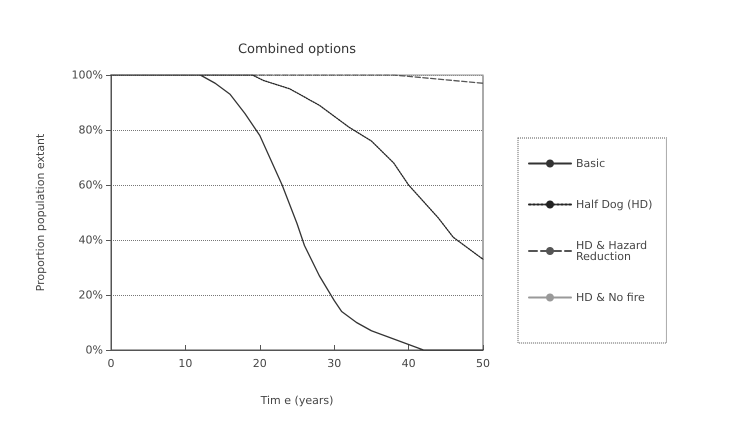 The image size is (730, 426). Describe the element at coordinates (111, 363) in the screenshot. I see `x-tick-label: 0` at that location.